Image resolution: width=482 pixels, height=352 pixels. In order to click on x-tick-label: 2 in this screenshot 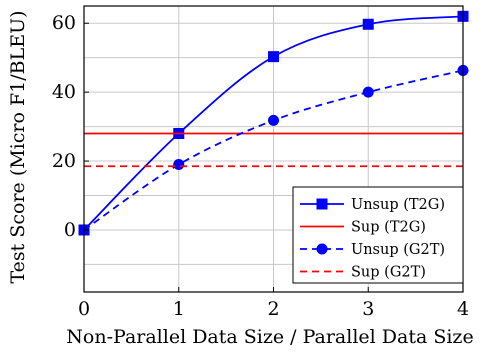, I will do `click(273, 309)`.